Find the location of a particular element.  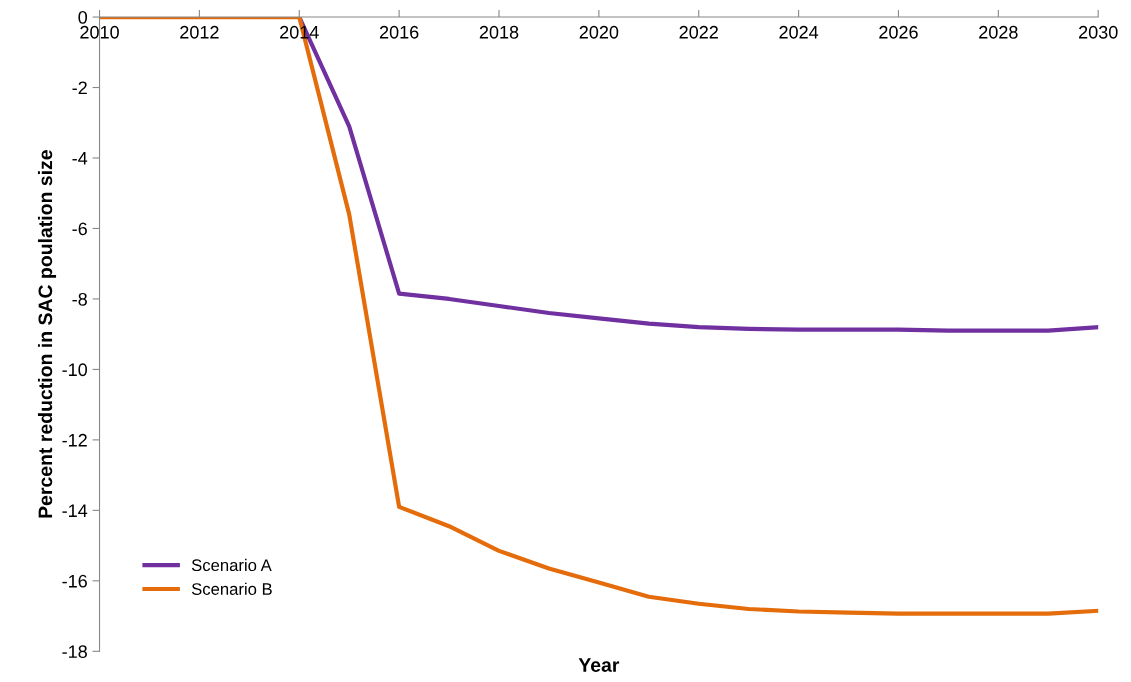

x-tick-label: 2016 is located at coordinates (399, 32).